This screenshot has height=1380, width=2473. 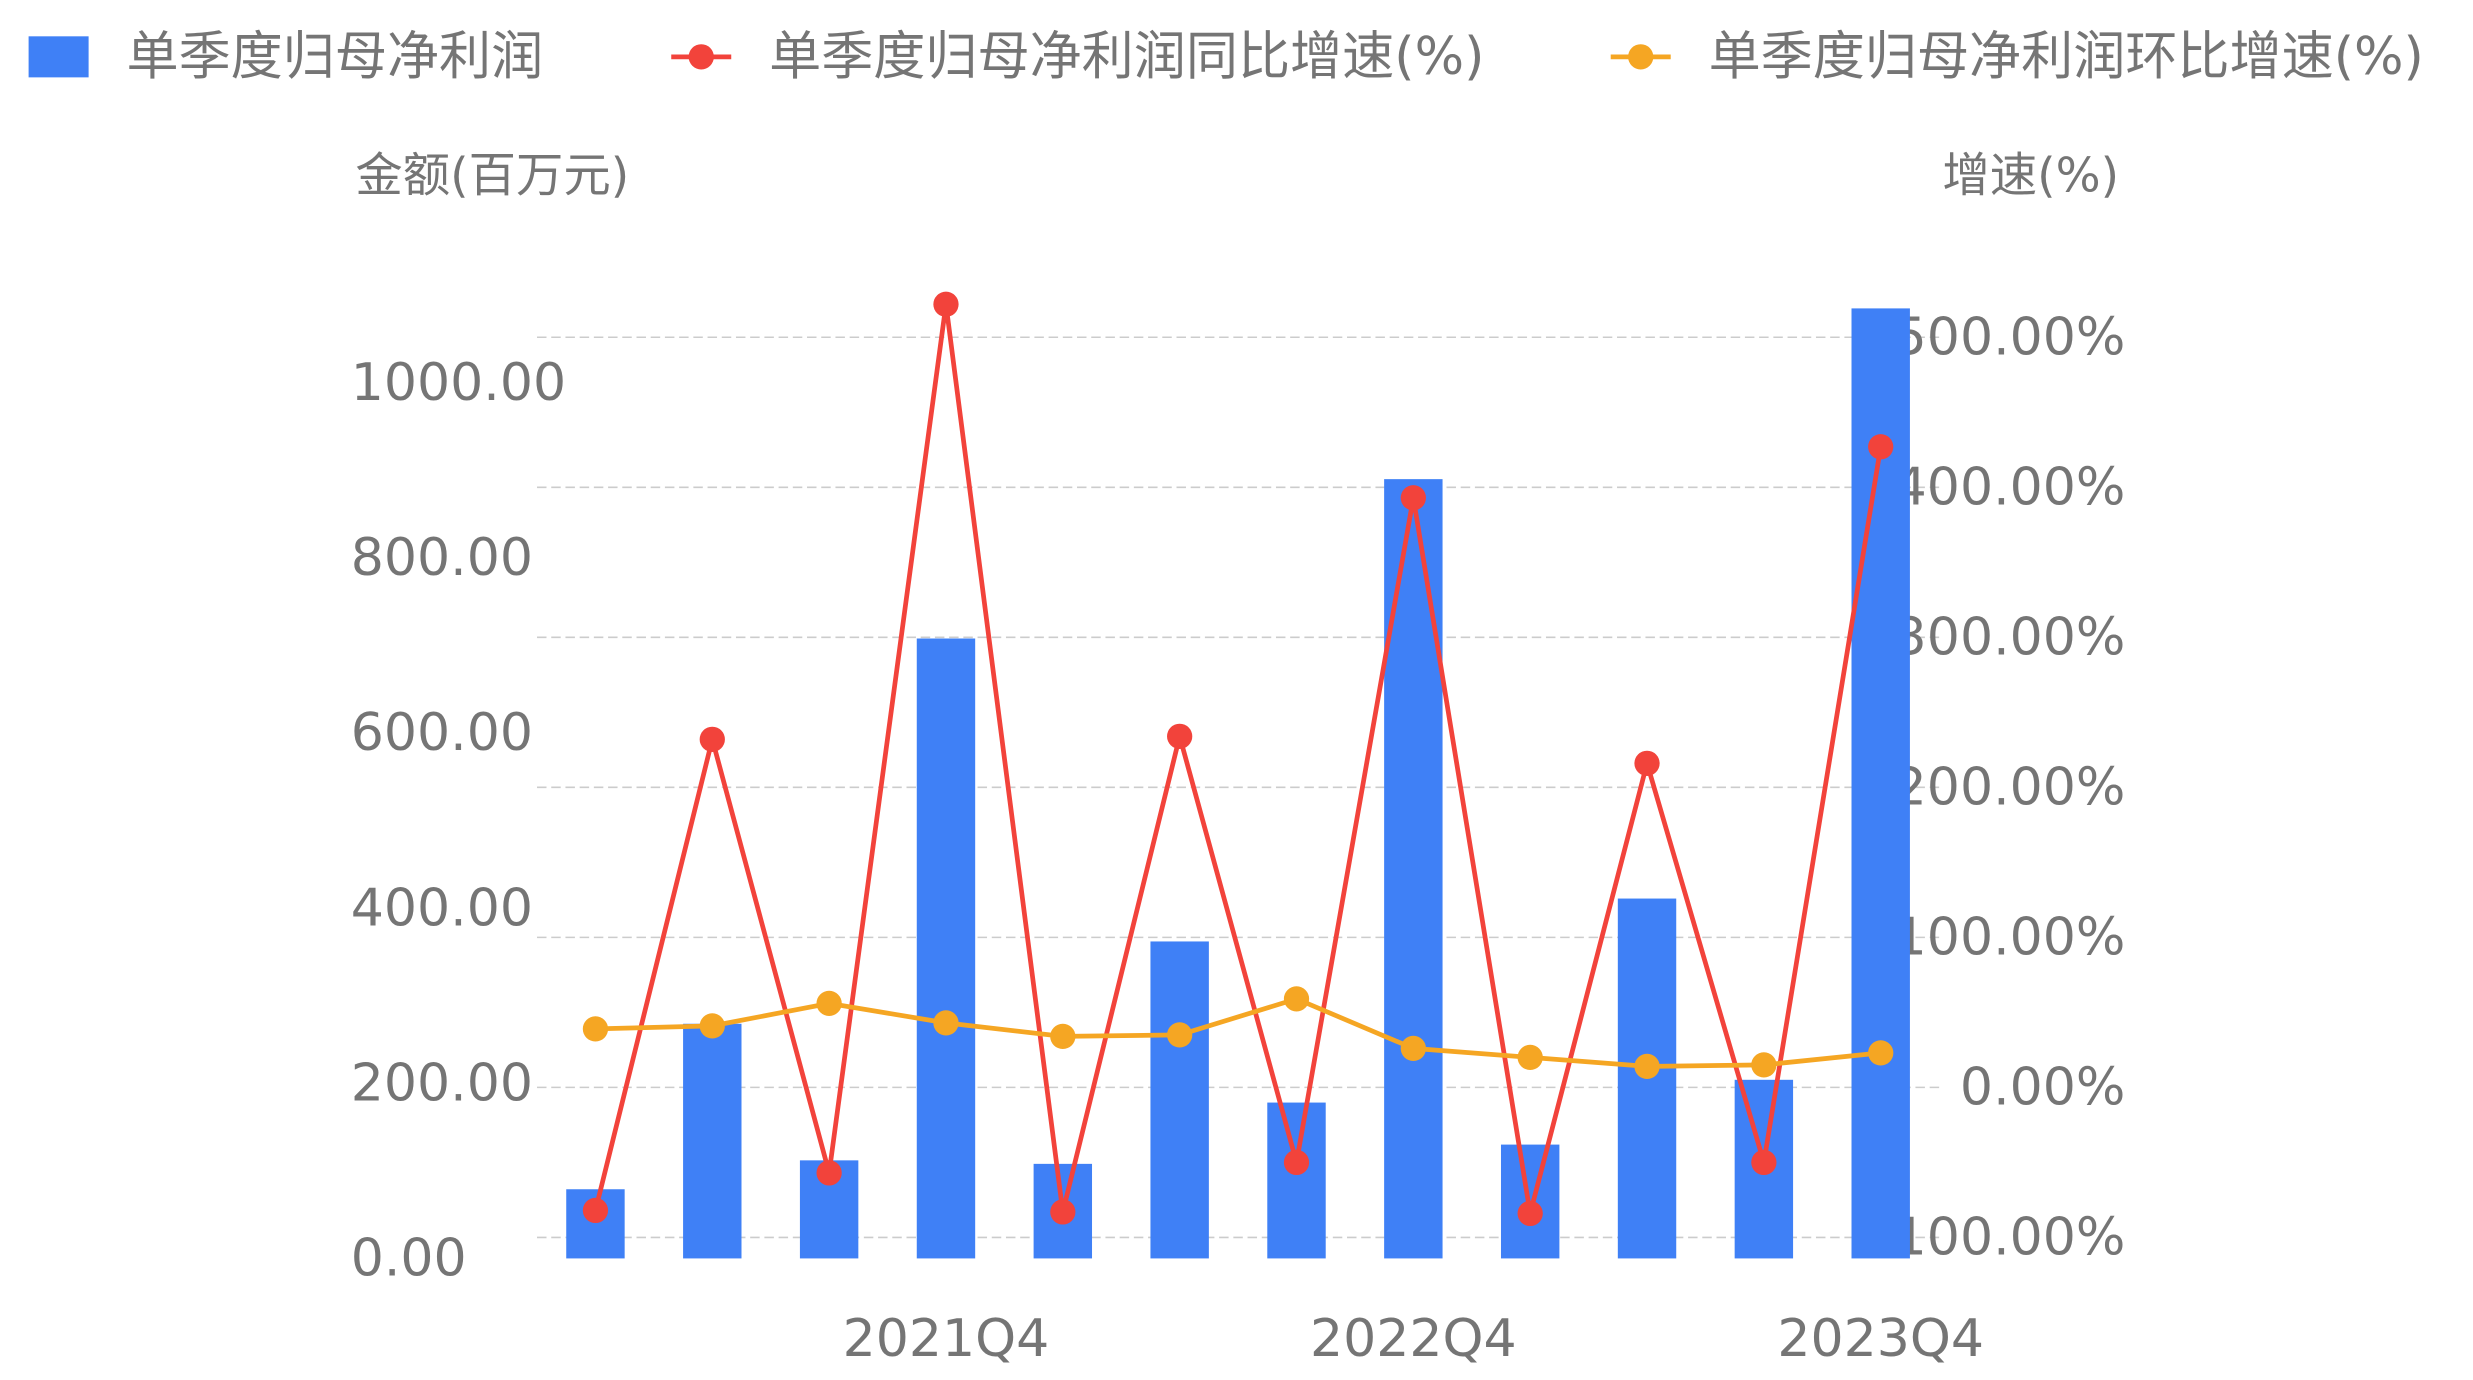 What do you see at coordinates (2010, 487) in the screenshot?
I see `y2-tick-label: 400.00%` at bounding box center [2010, 487].